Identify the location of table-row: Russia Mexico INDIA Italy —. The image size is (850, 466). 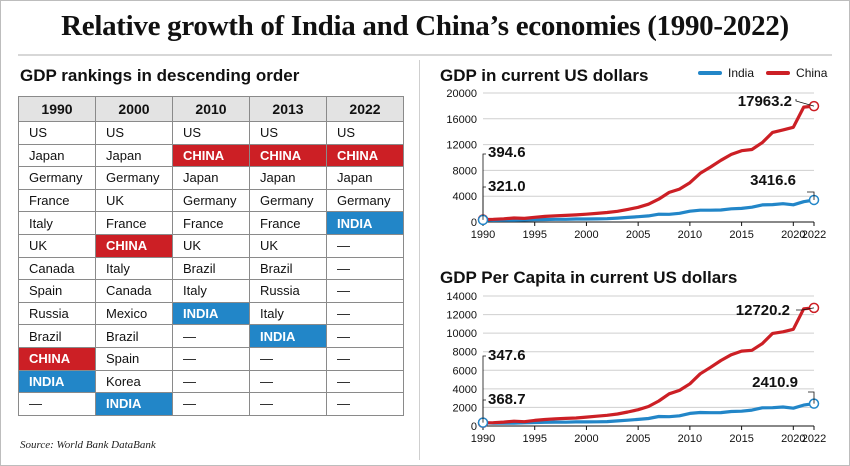
(211, 313).